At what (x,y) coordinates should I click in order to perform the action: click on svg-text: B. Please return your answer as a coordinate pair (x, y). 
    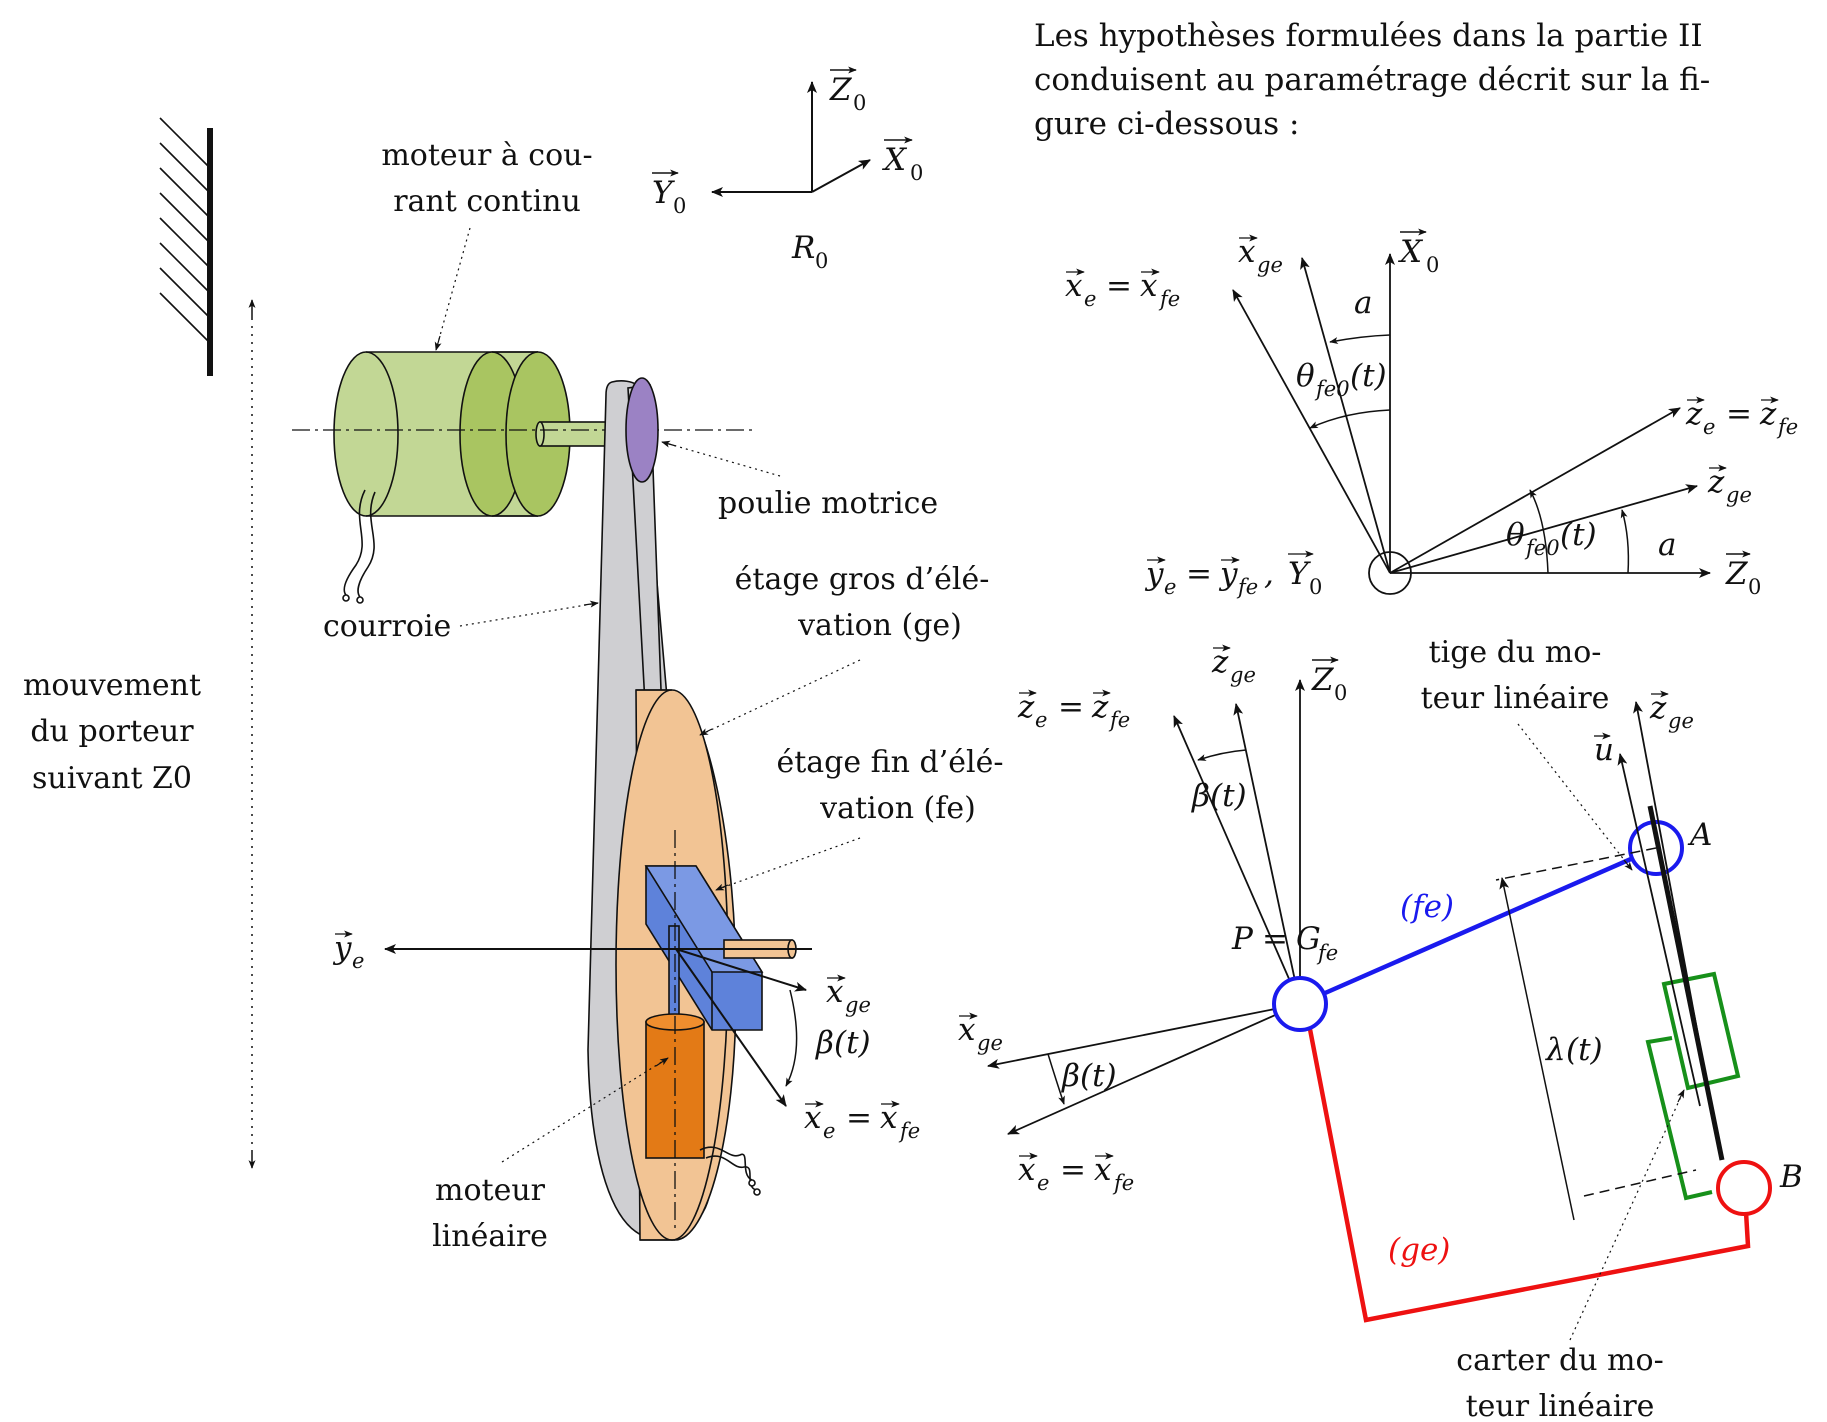
    Looking at the image, I should click on (1791, 1177).